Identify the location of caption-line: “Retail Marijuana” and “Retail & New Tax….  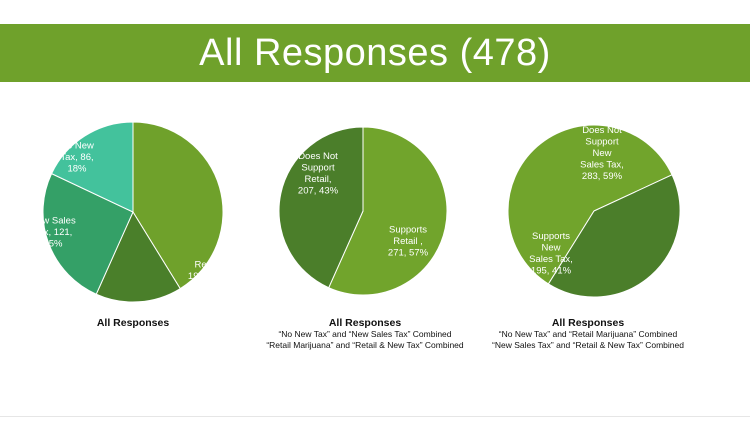
(365, 345).